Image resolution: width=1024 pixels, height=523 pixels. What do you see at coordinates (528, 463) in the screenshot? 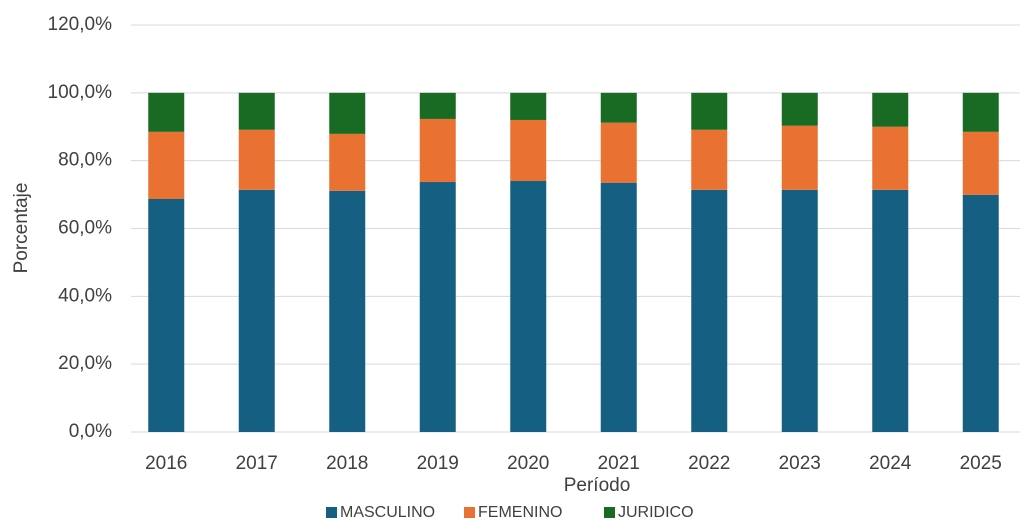
I see `x-tick-label: 2020` at bounding box center [528, 463].